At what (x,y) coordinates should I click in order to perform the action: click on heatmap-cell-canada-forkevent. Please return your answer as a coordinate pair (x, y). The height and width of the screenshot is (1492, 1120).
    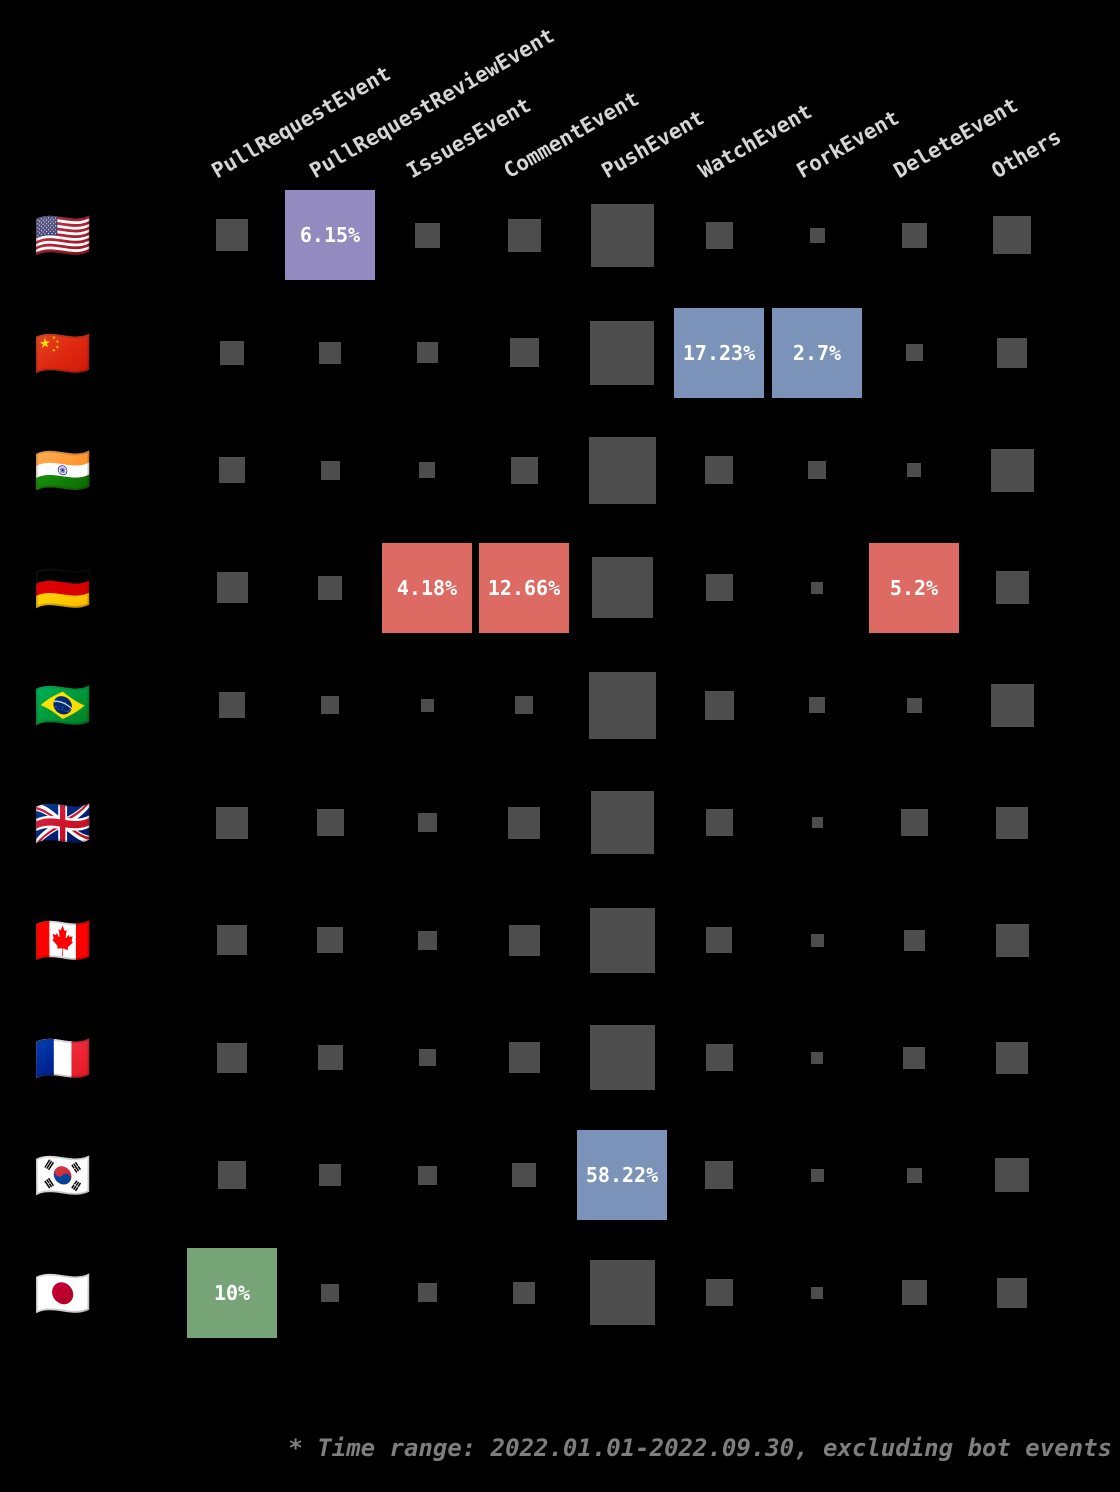
    Looking at the image, I should click on (817, 940).